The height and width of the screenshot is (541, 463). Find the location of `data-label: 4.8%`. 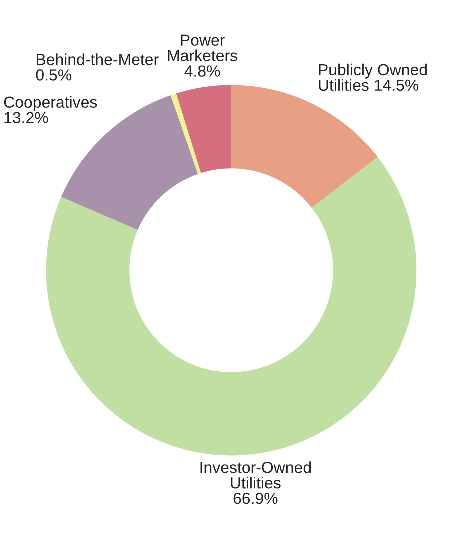

data-label: 4.8% is located at coordinates (202, 71).